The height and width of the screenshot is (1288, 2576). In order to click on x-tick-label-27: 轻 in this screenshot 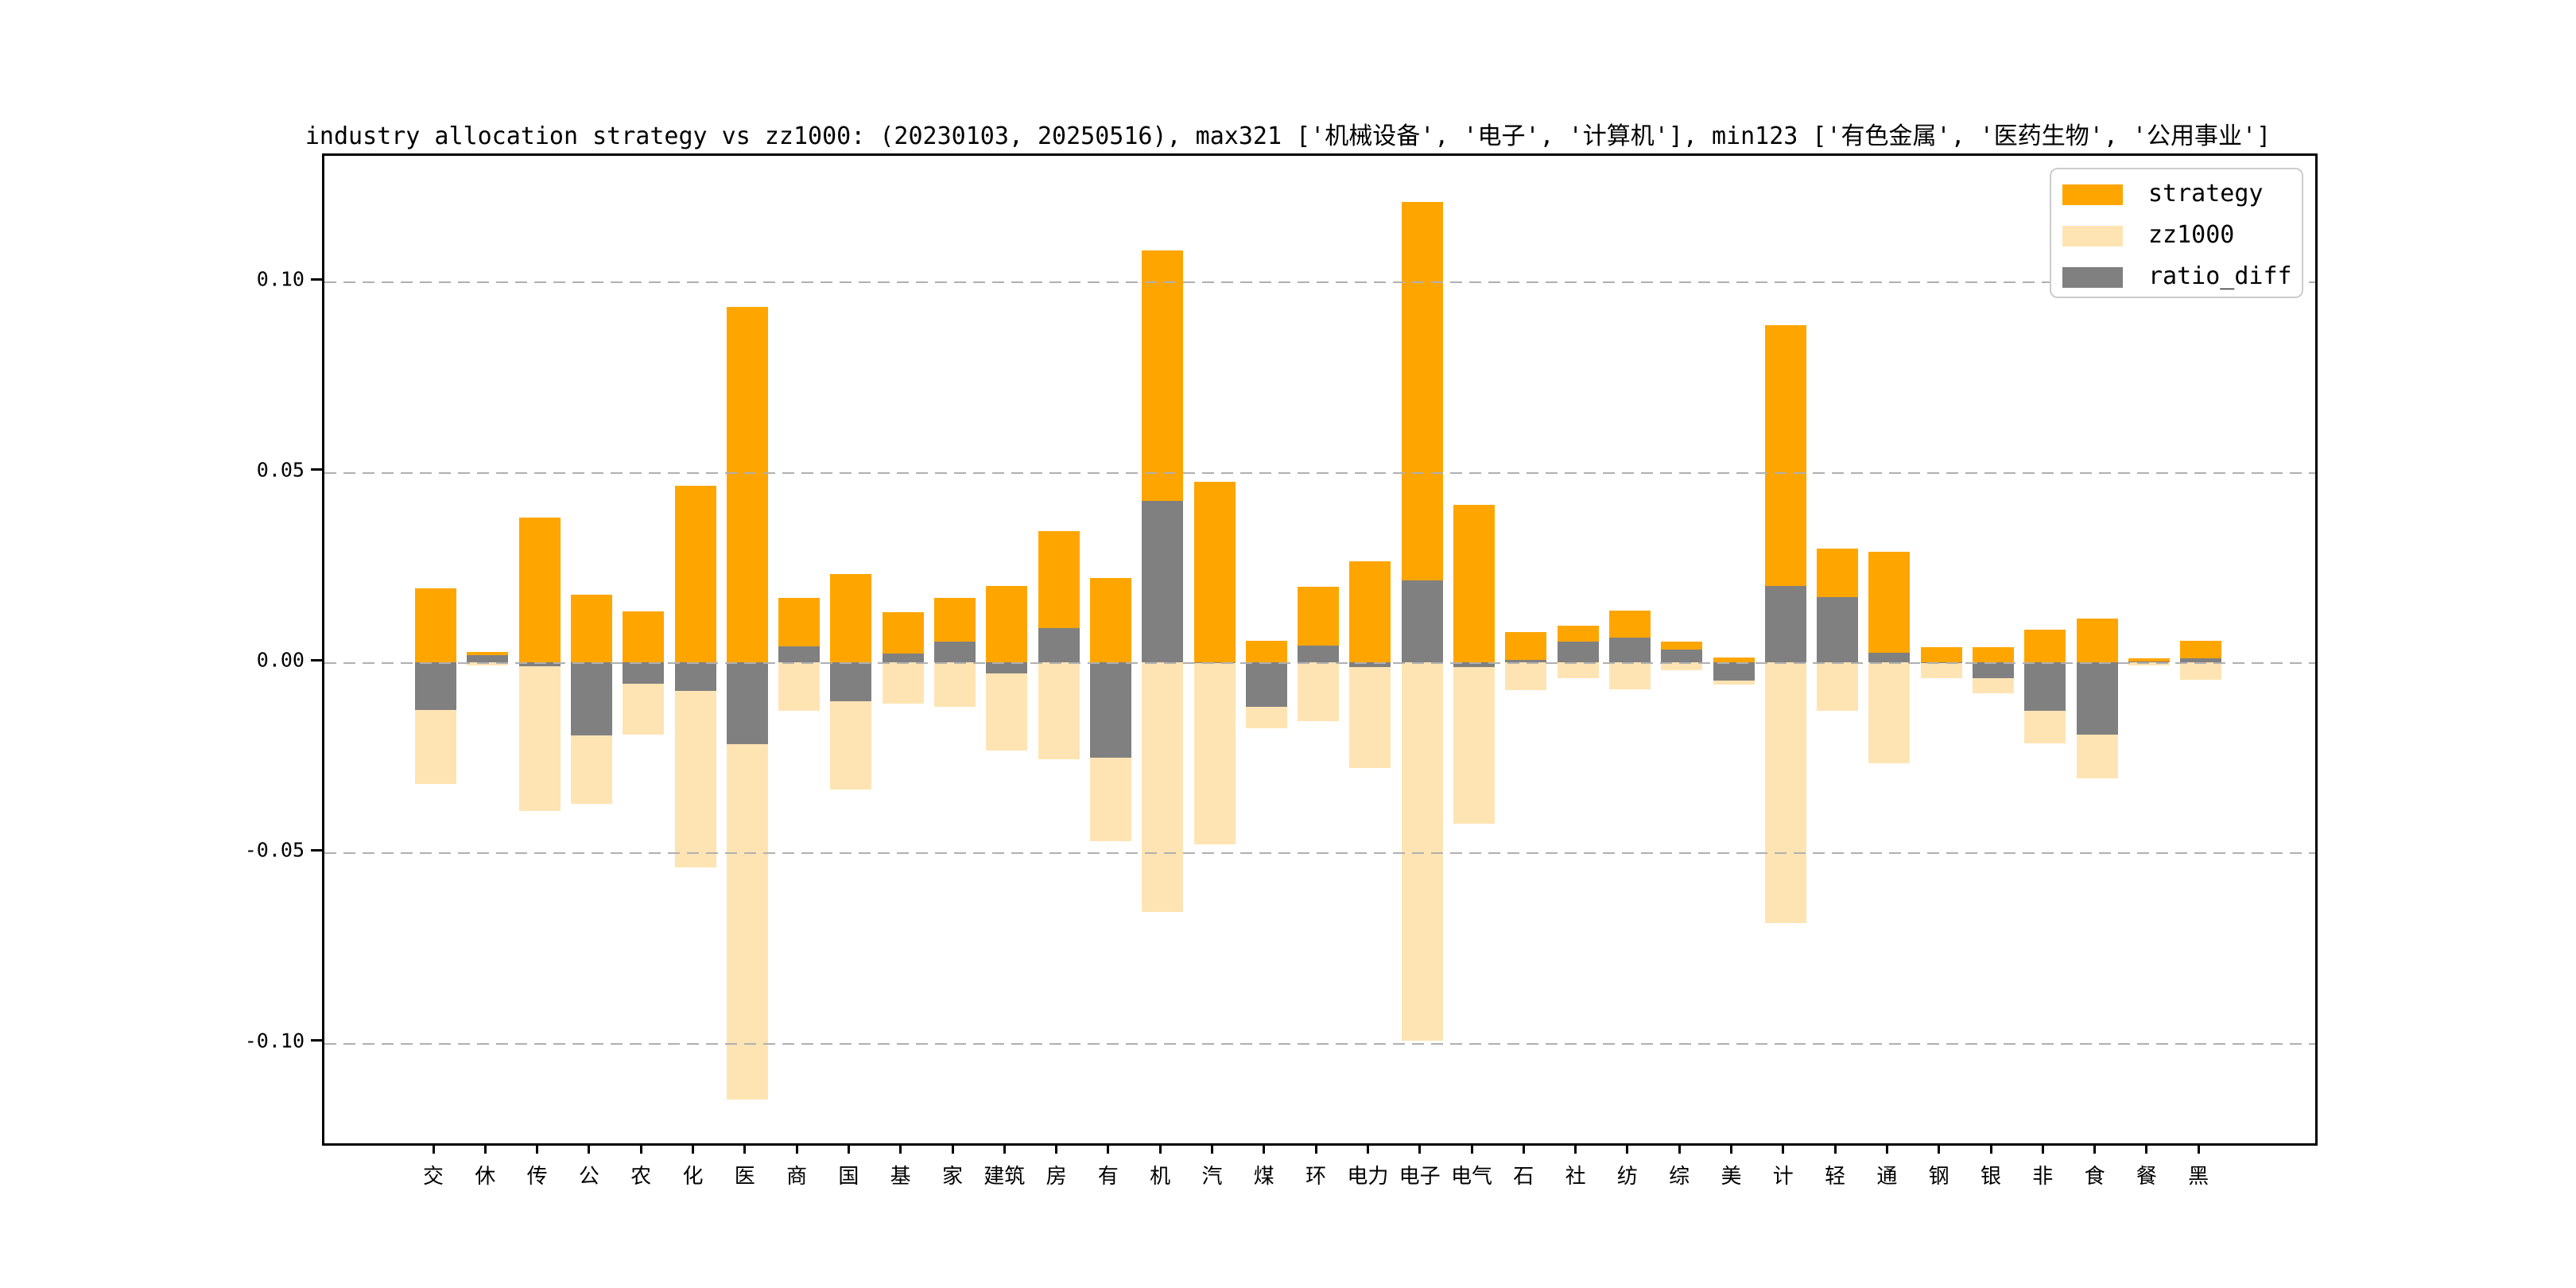, I will do `click(1836, 1177)`.